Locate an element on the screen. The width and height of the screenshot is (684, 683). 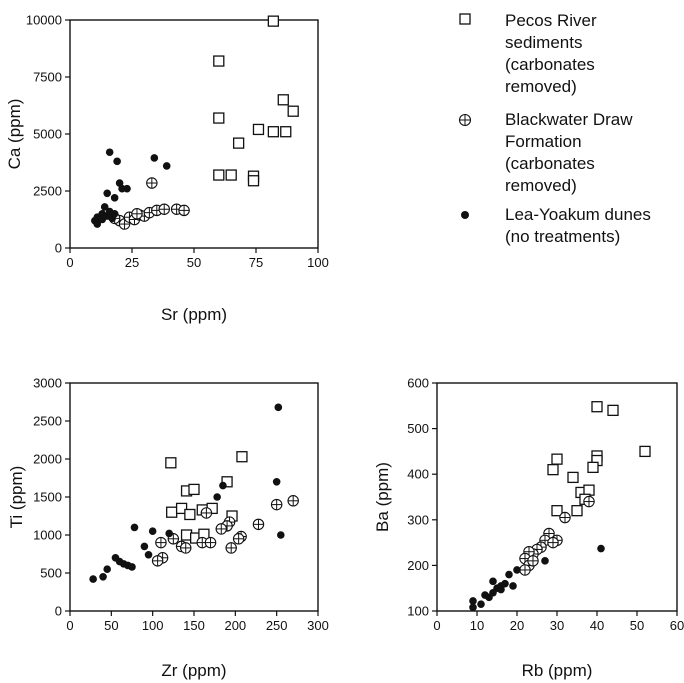
x-tick-label-ba-rb: 0 is located at coordinates (436, 625).